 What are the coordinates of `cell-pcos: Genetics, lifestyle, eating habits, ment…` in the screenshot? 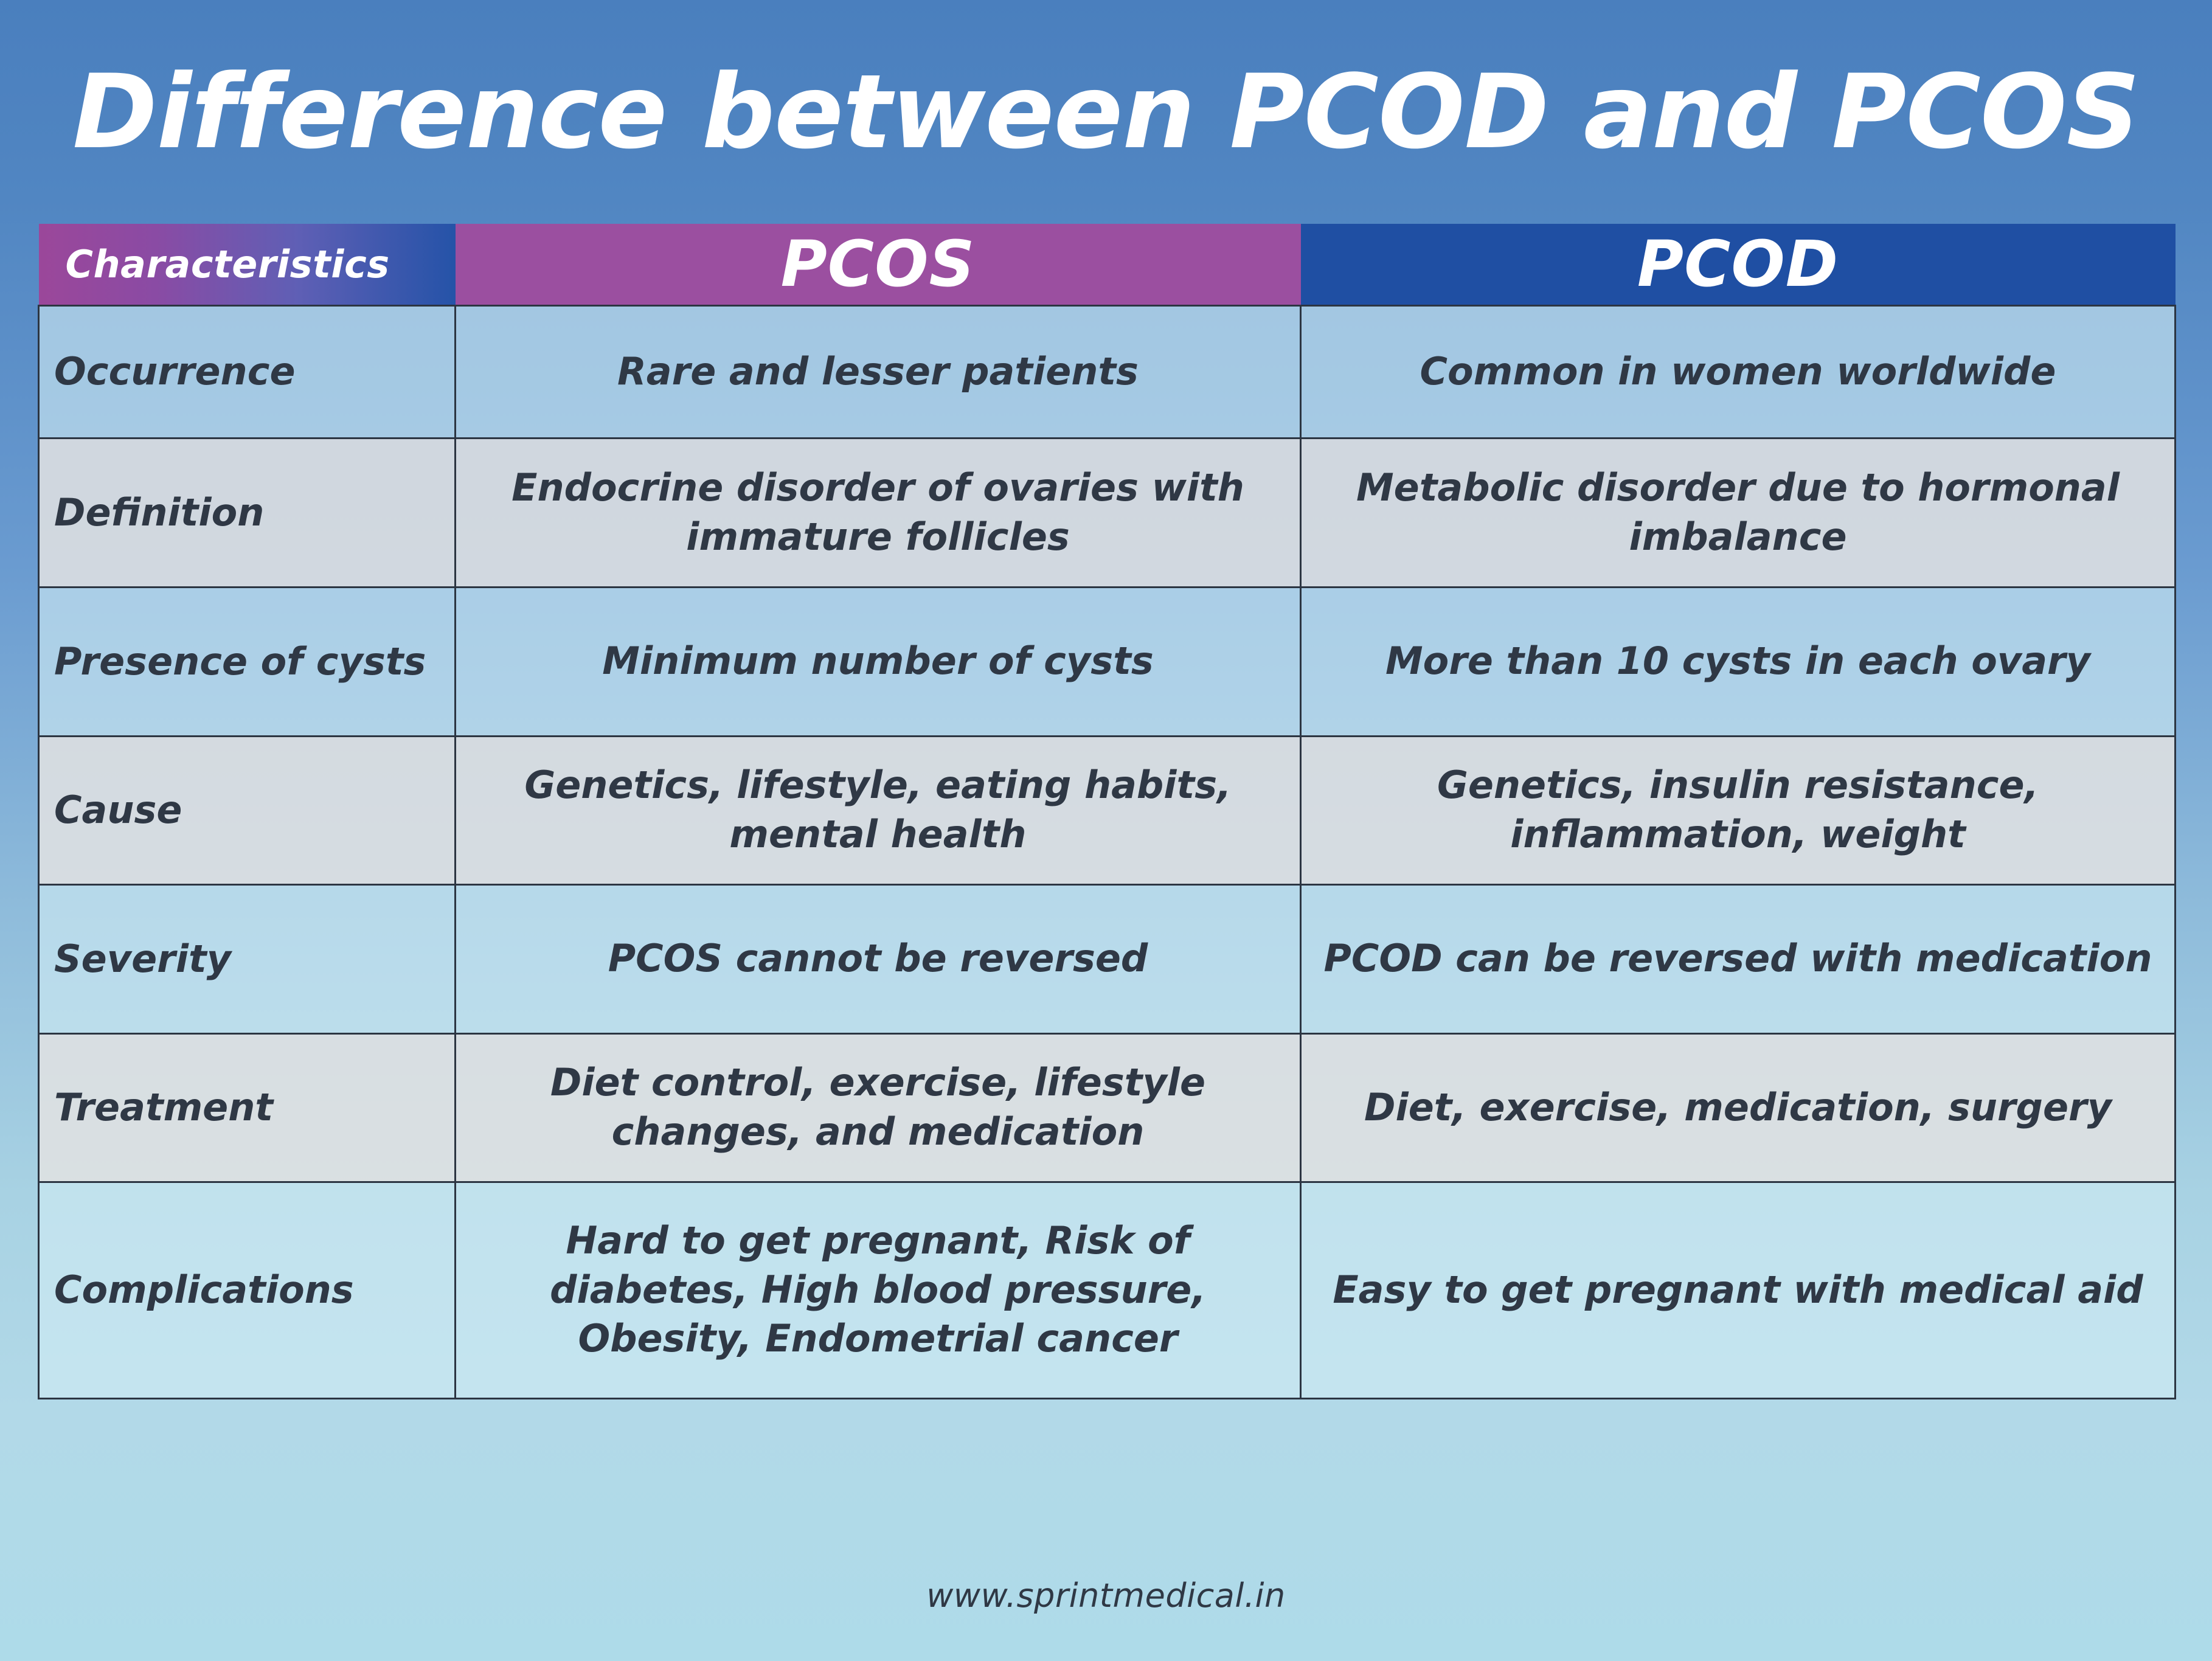 It's located at (878, 810).